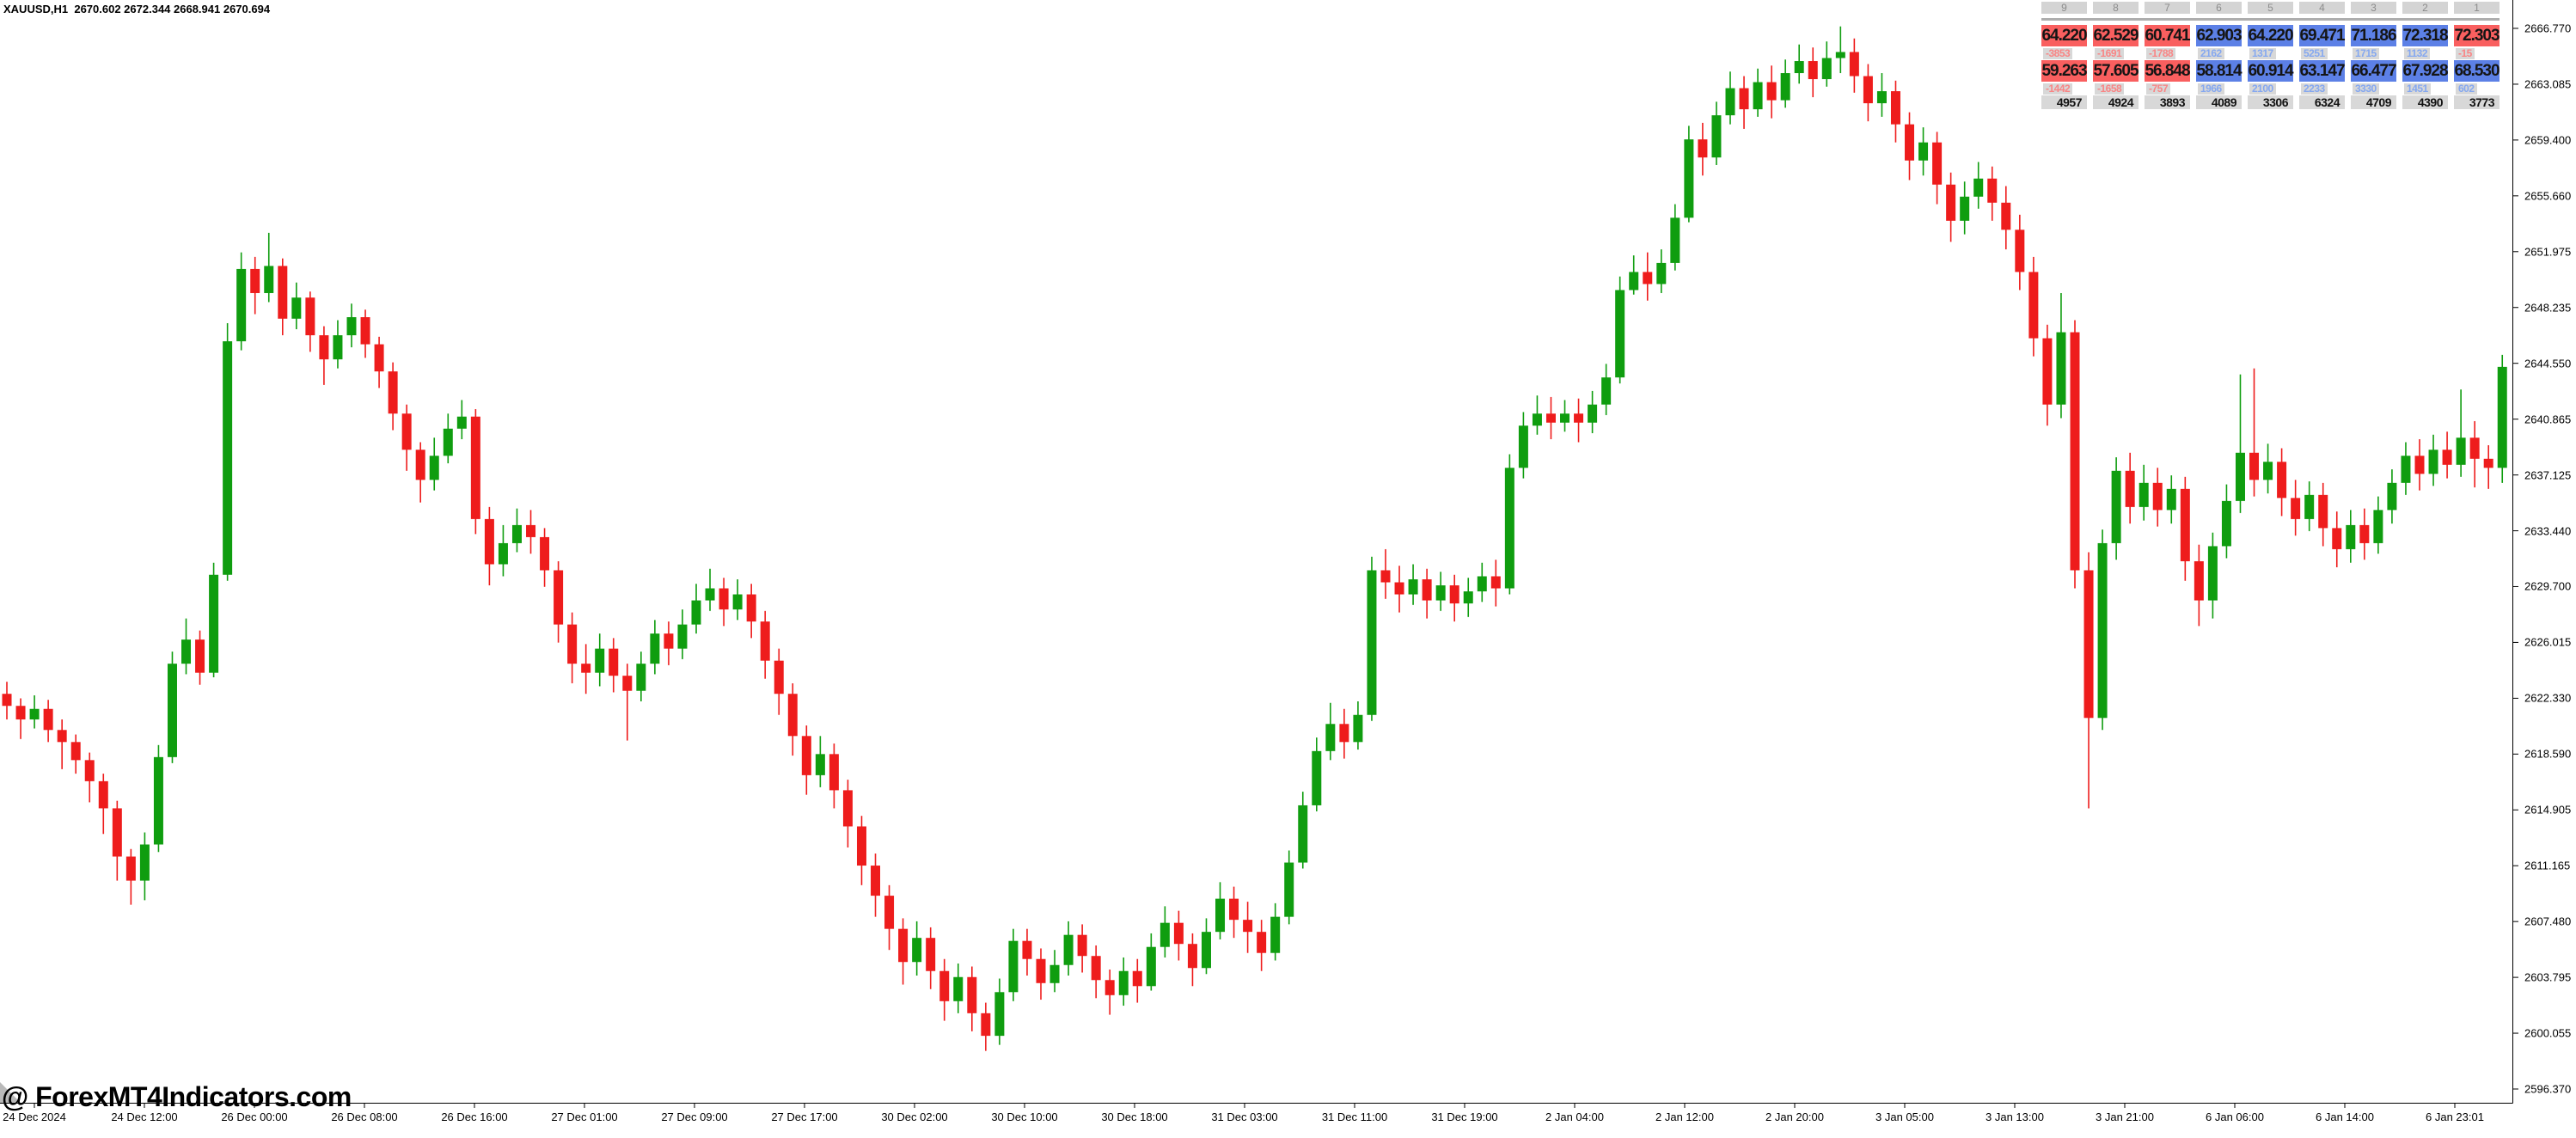  Describe the element at coordinates (2455, 1116) in the screenshot. I see `time-label: 6 Jan 23:01` at that location.